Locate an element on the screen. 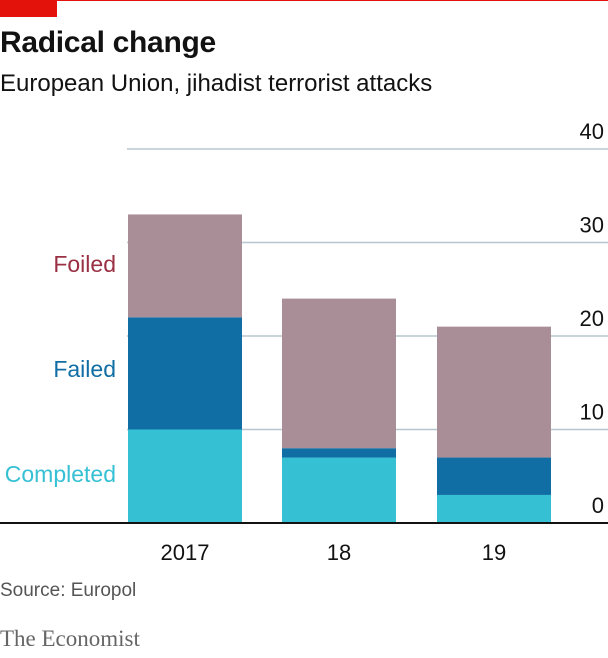 Image resolution: width=608 pixels, height=658 pixels. y-tick-label: 20 is located at coordinates (592, 318).